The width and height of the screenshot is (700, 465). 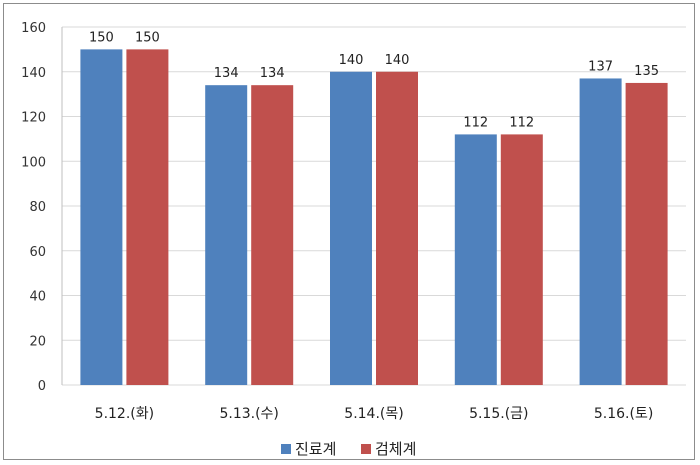 I want to click on x-category-label: 5.14.(목), so click(x=373, y=414).